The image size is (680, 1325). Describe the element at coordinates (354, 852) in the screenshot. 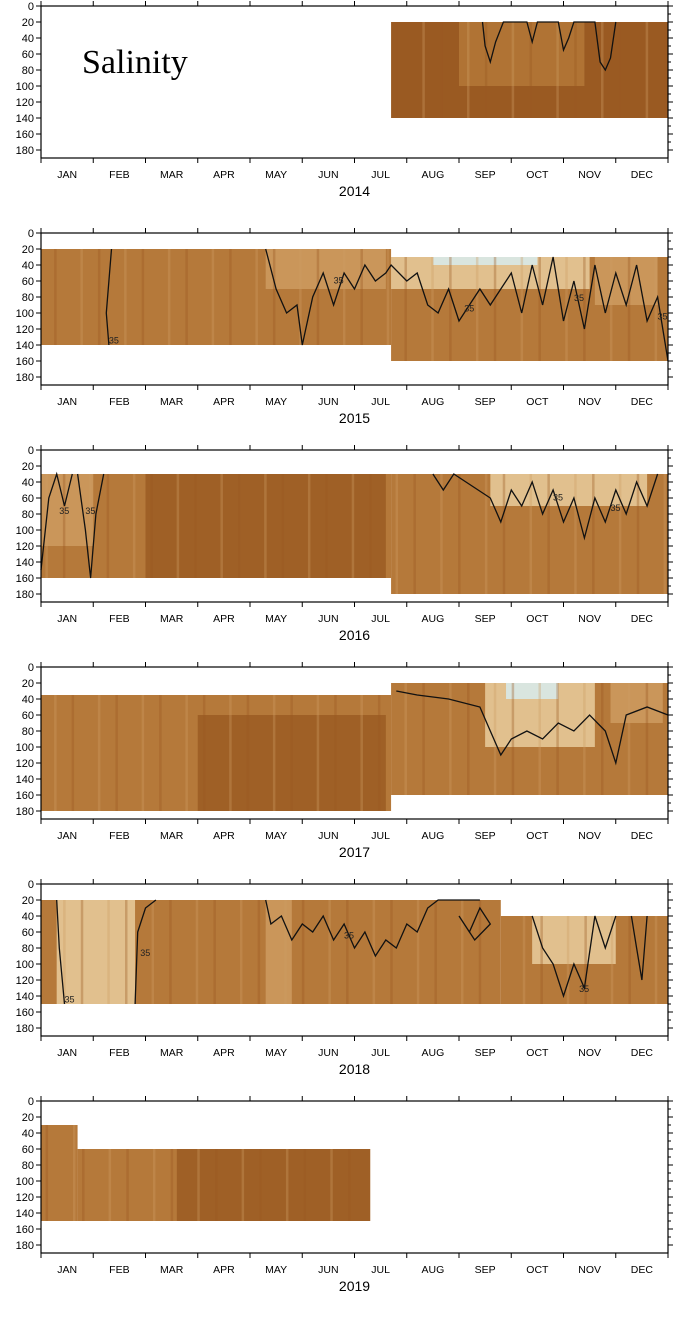

I see `year-label-2017: 2017` at that location.